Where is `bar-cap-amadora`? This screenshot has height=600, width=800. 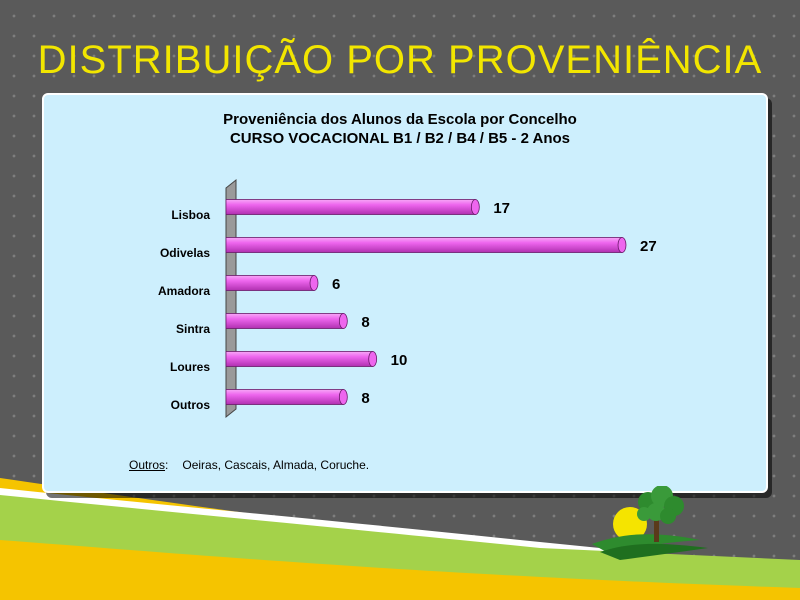
bar-cap-amadora is located at coordinates (314, 283).